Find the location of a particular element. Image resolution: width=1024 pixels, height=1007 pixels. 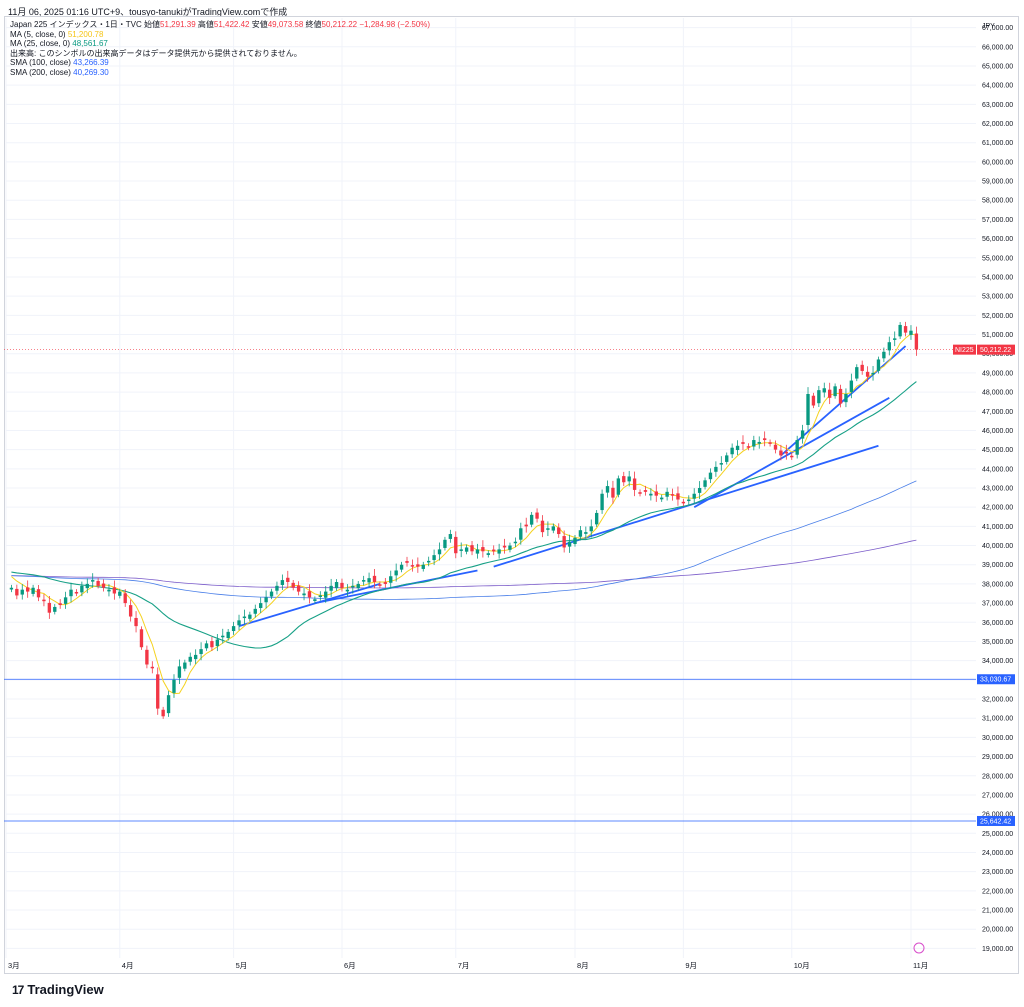

legend-sma100-row: SMA (100, close) 43,266.39 is located at coordinates (220, 63).